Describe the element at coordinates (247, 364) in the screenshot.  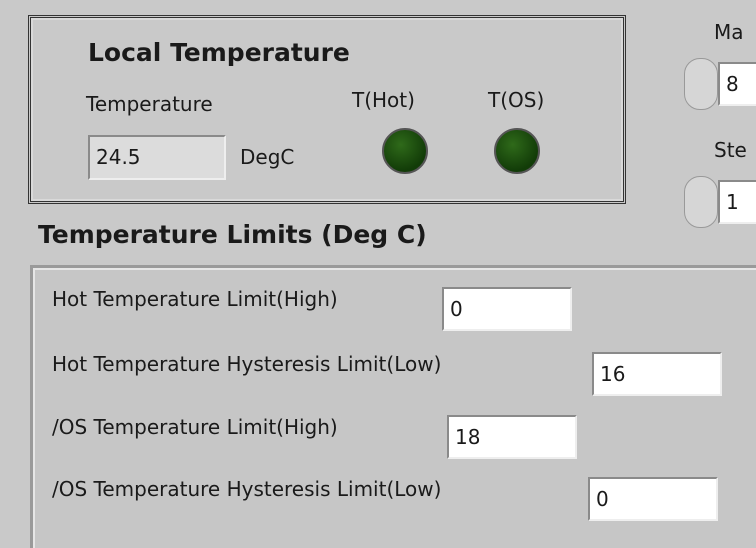
I see `limit-label: Hot Temperature Hysteresis Limit(Low)` at that location.